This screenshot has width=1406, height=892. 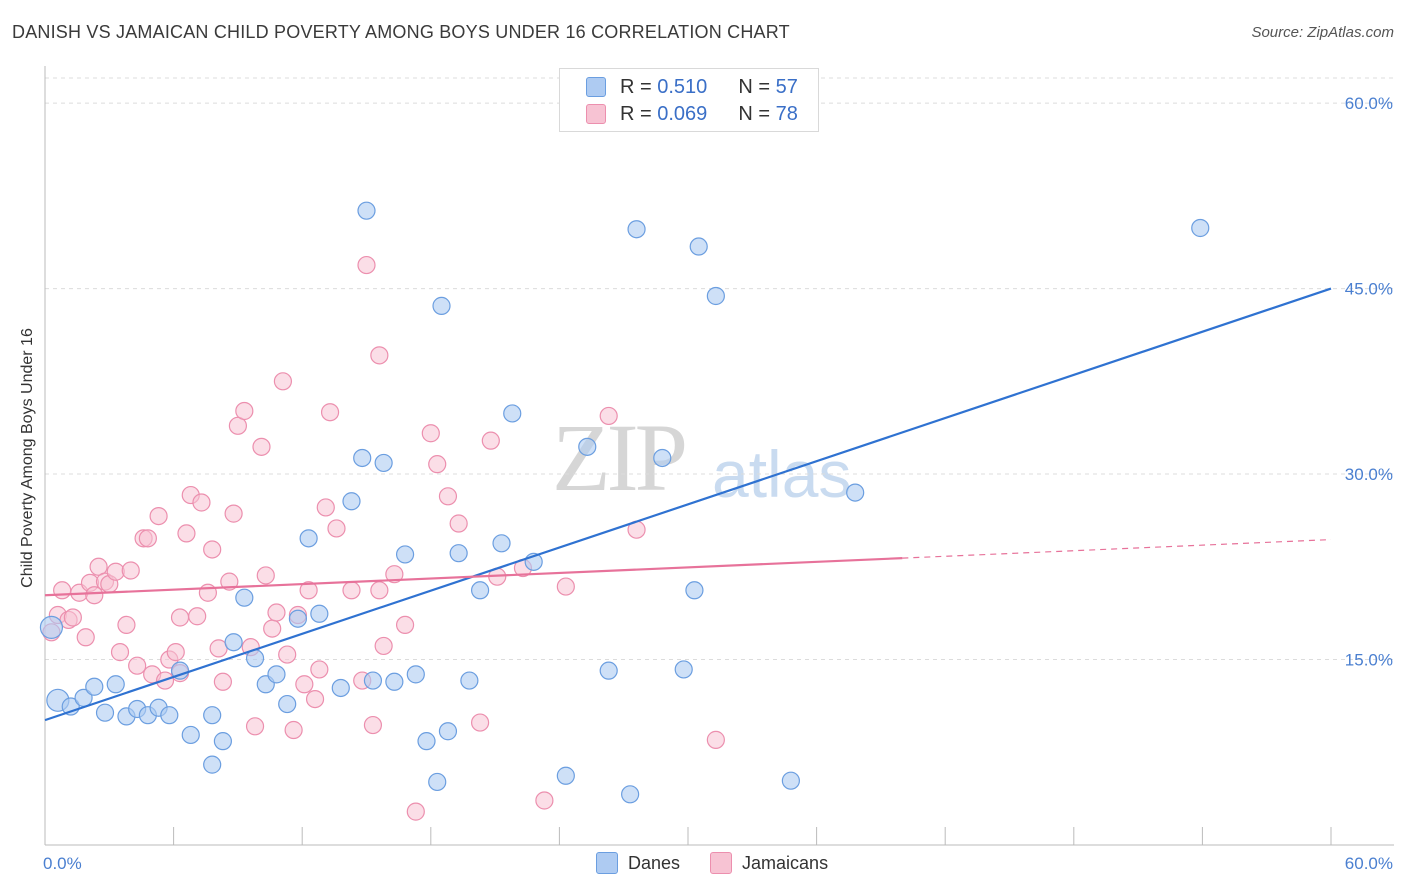 I want to click on series-legend: Danes Jamaicans, so click(x=727, y=863).